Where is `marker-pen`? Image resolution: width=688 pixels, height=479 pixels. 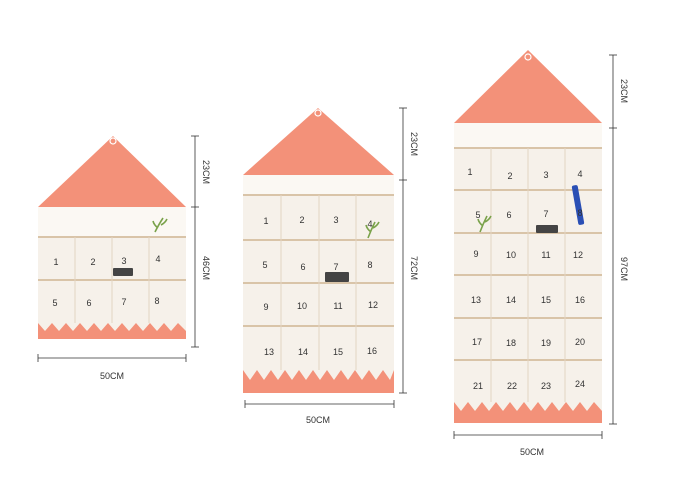
marker-pen is located at coordinates (578, 205).